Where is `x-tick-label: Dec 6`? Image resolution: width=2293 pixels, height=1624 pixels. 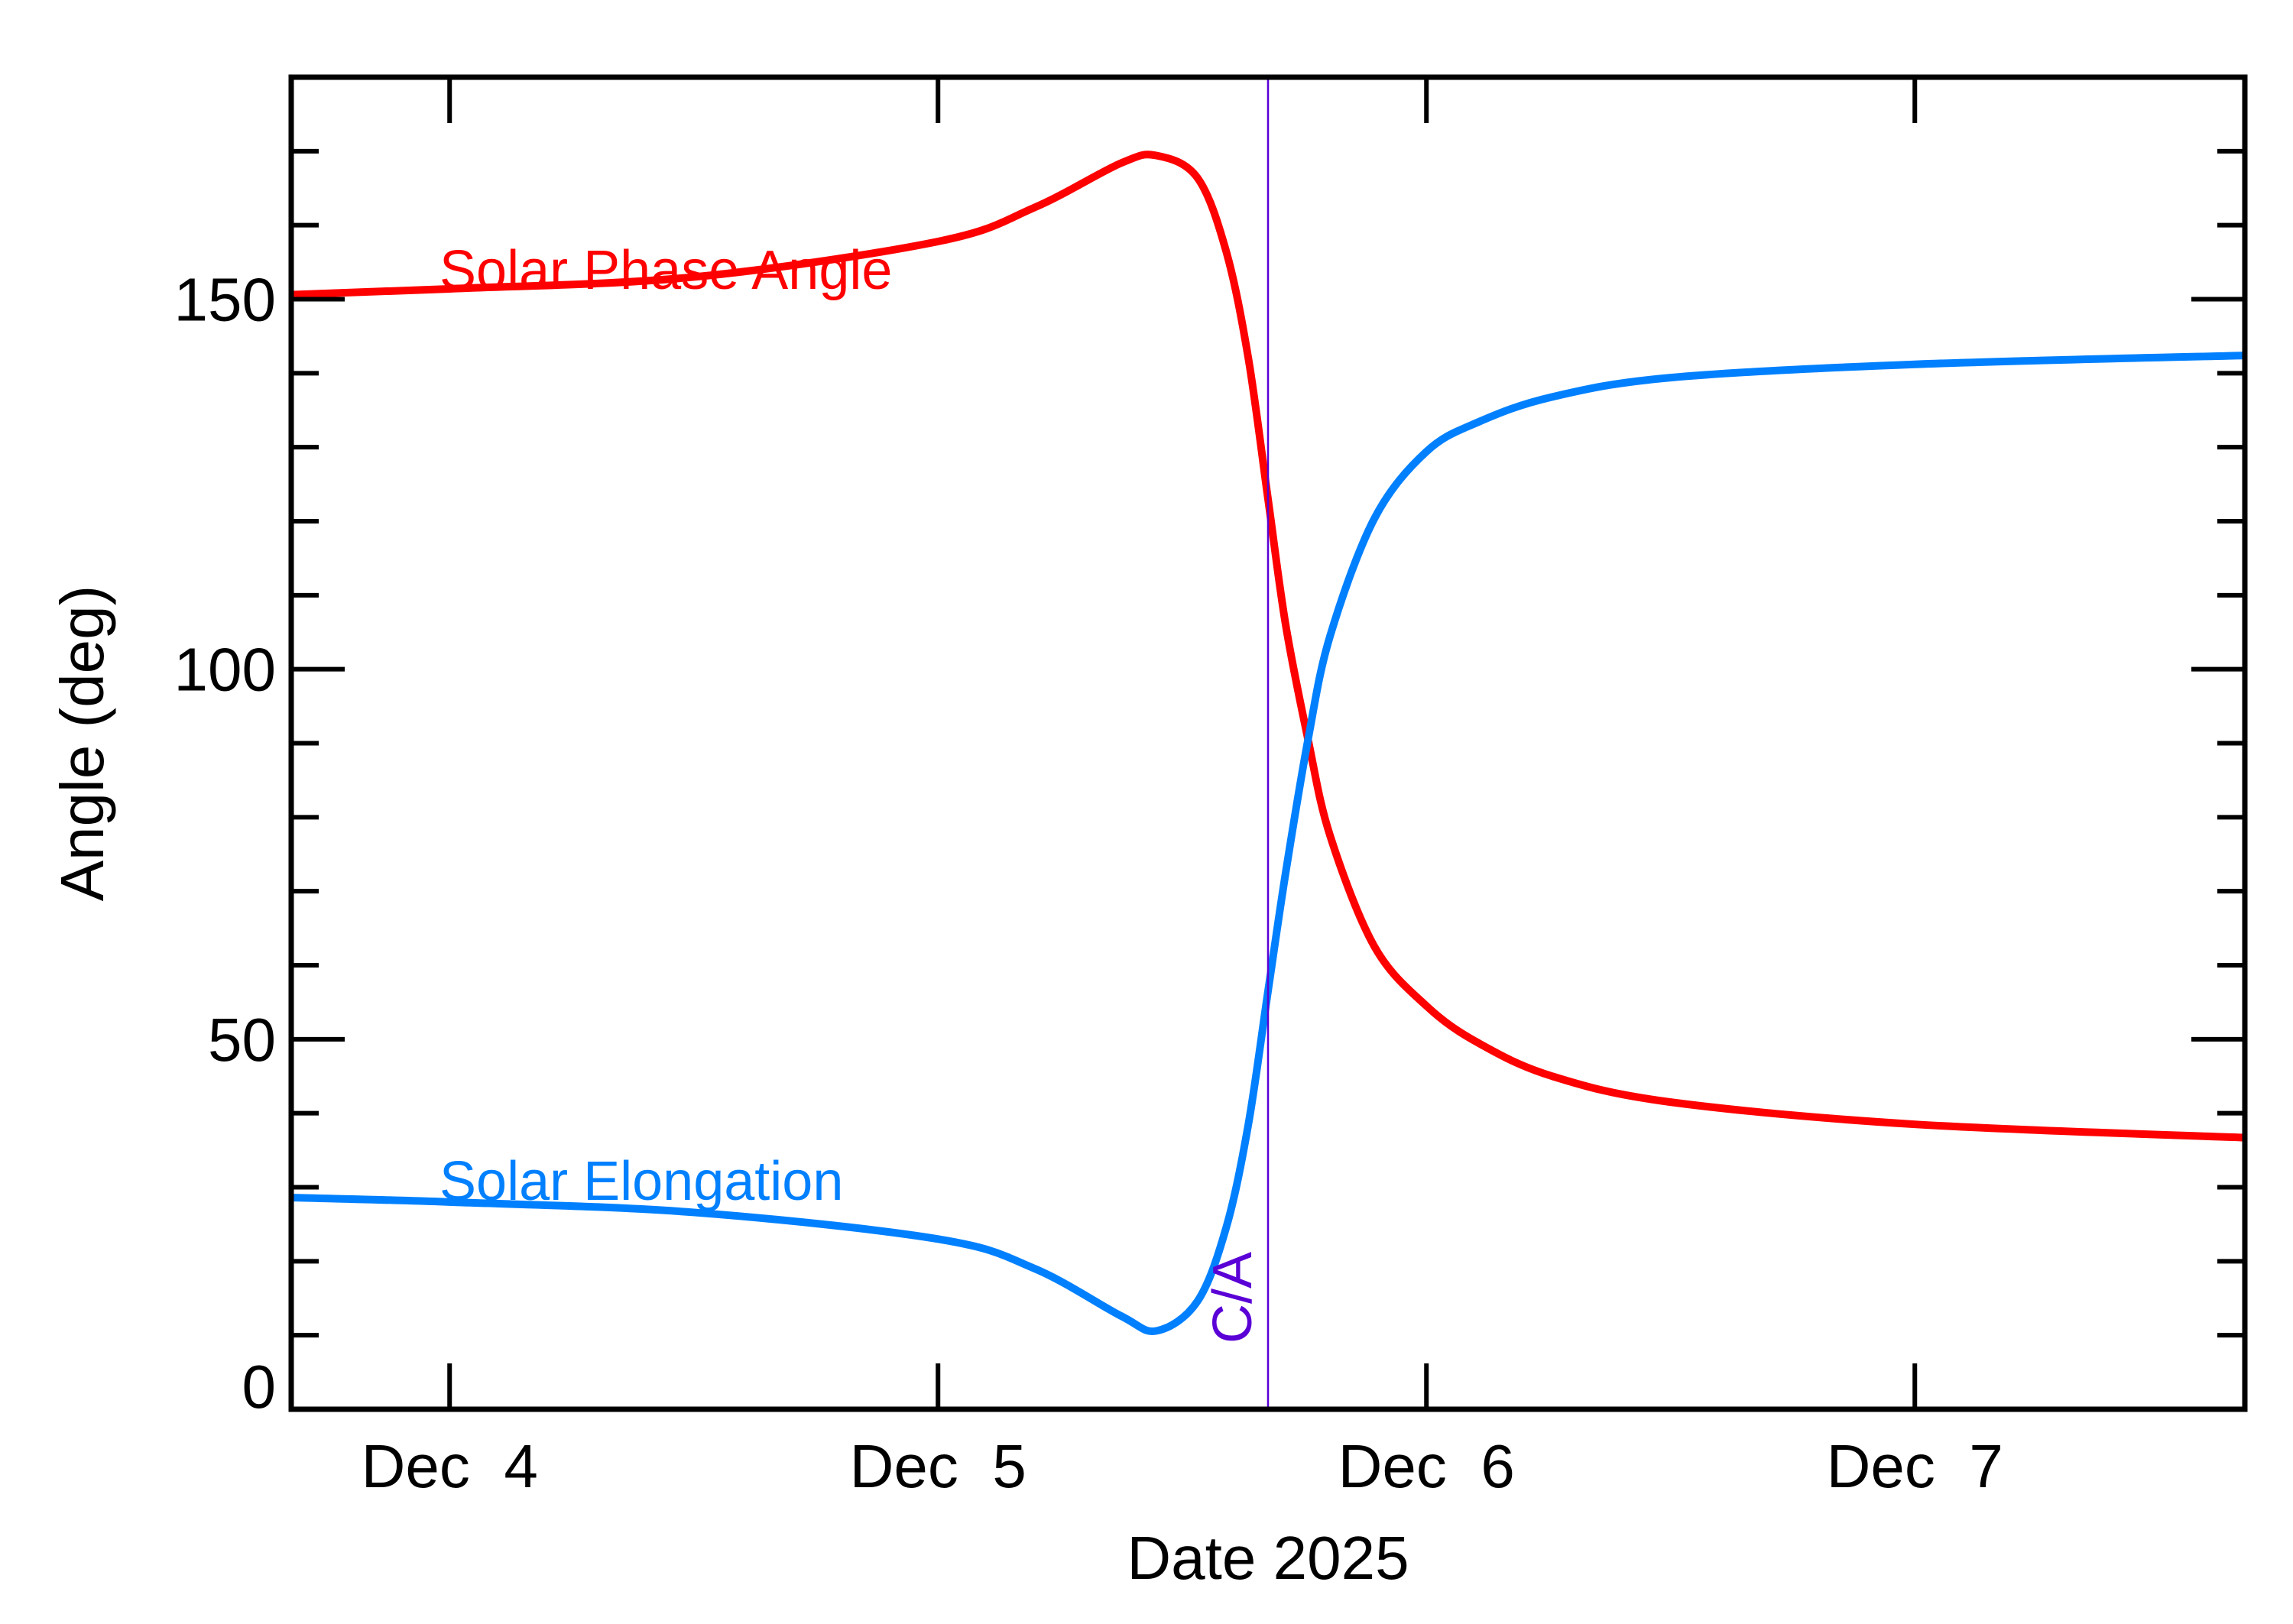 x-tick-label: Dec 6 is located at coordinates (1426, 1466).